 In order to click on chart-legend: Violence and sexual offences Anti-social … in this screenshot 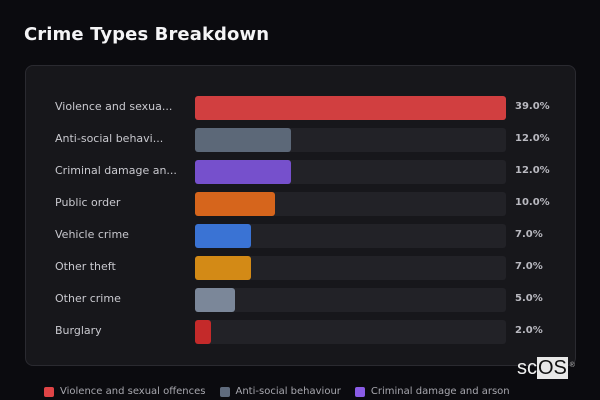, I will do `click(277, 391)`.